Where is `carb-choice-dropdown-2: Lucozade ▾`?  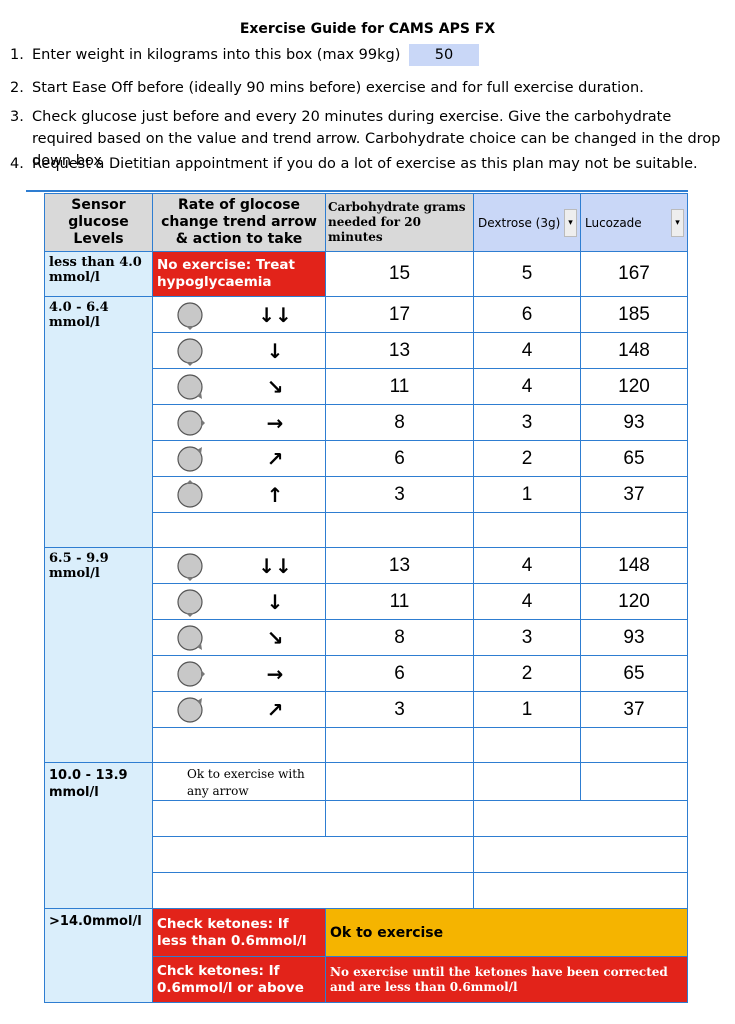
carb-choice-dropdown-2: Lucozade ▾ is located at coordinates (634, 222).